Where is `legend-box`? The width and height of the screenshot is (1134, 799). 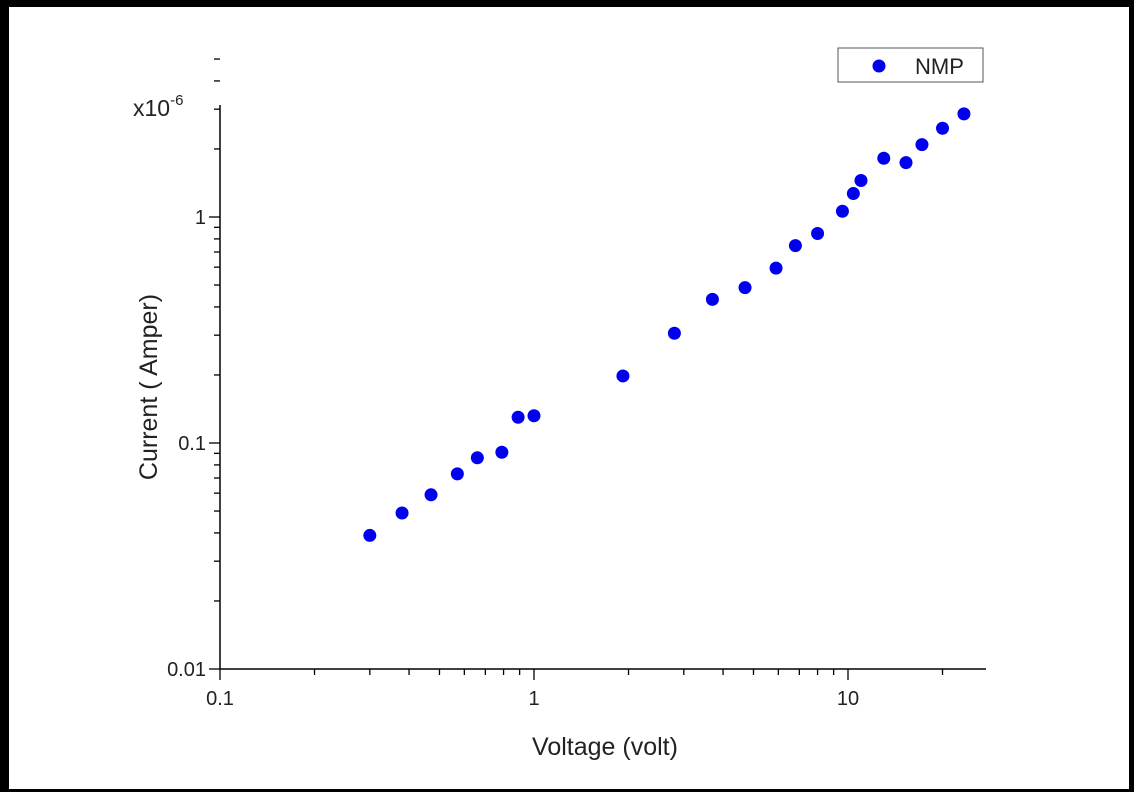 legend-box is located at coordinates (910, 65).